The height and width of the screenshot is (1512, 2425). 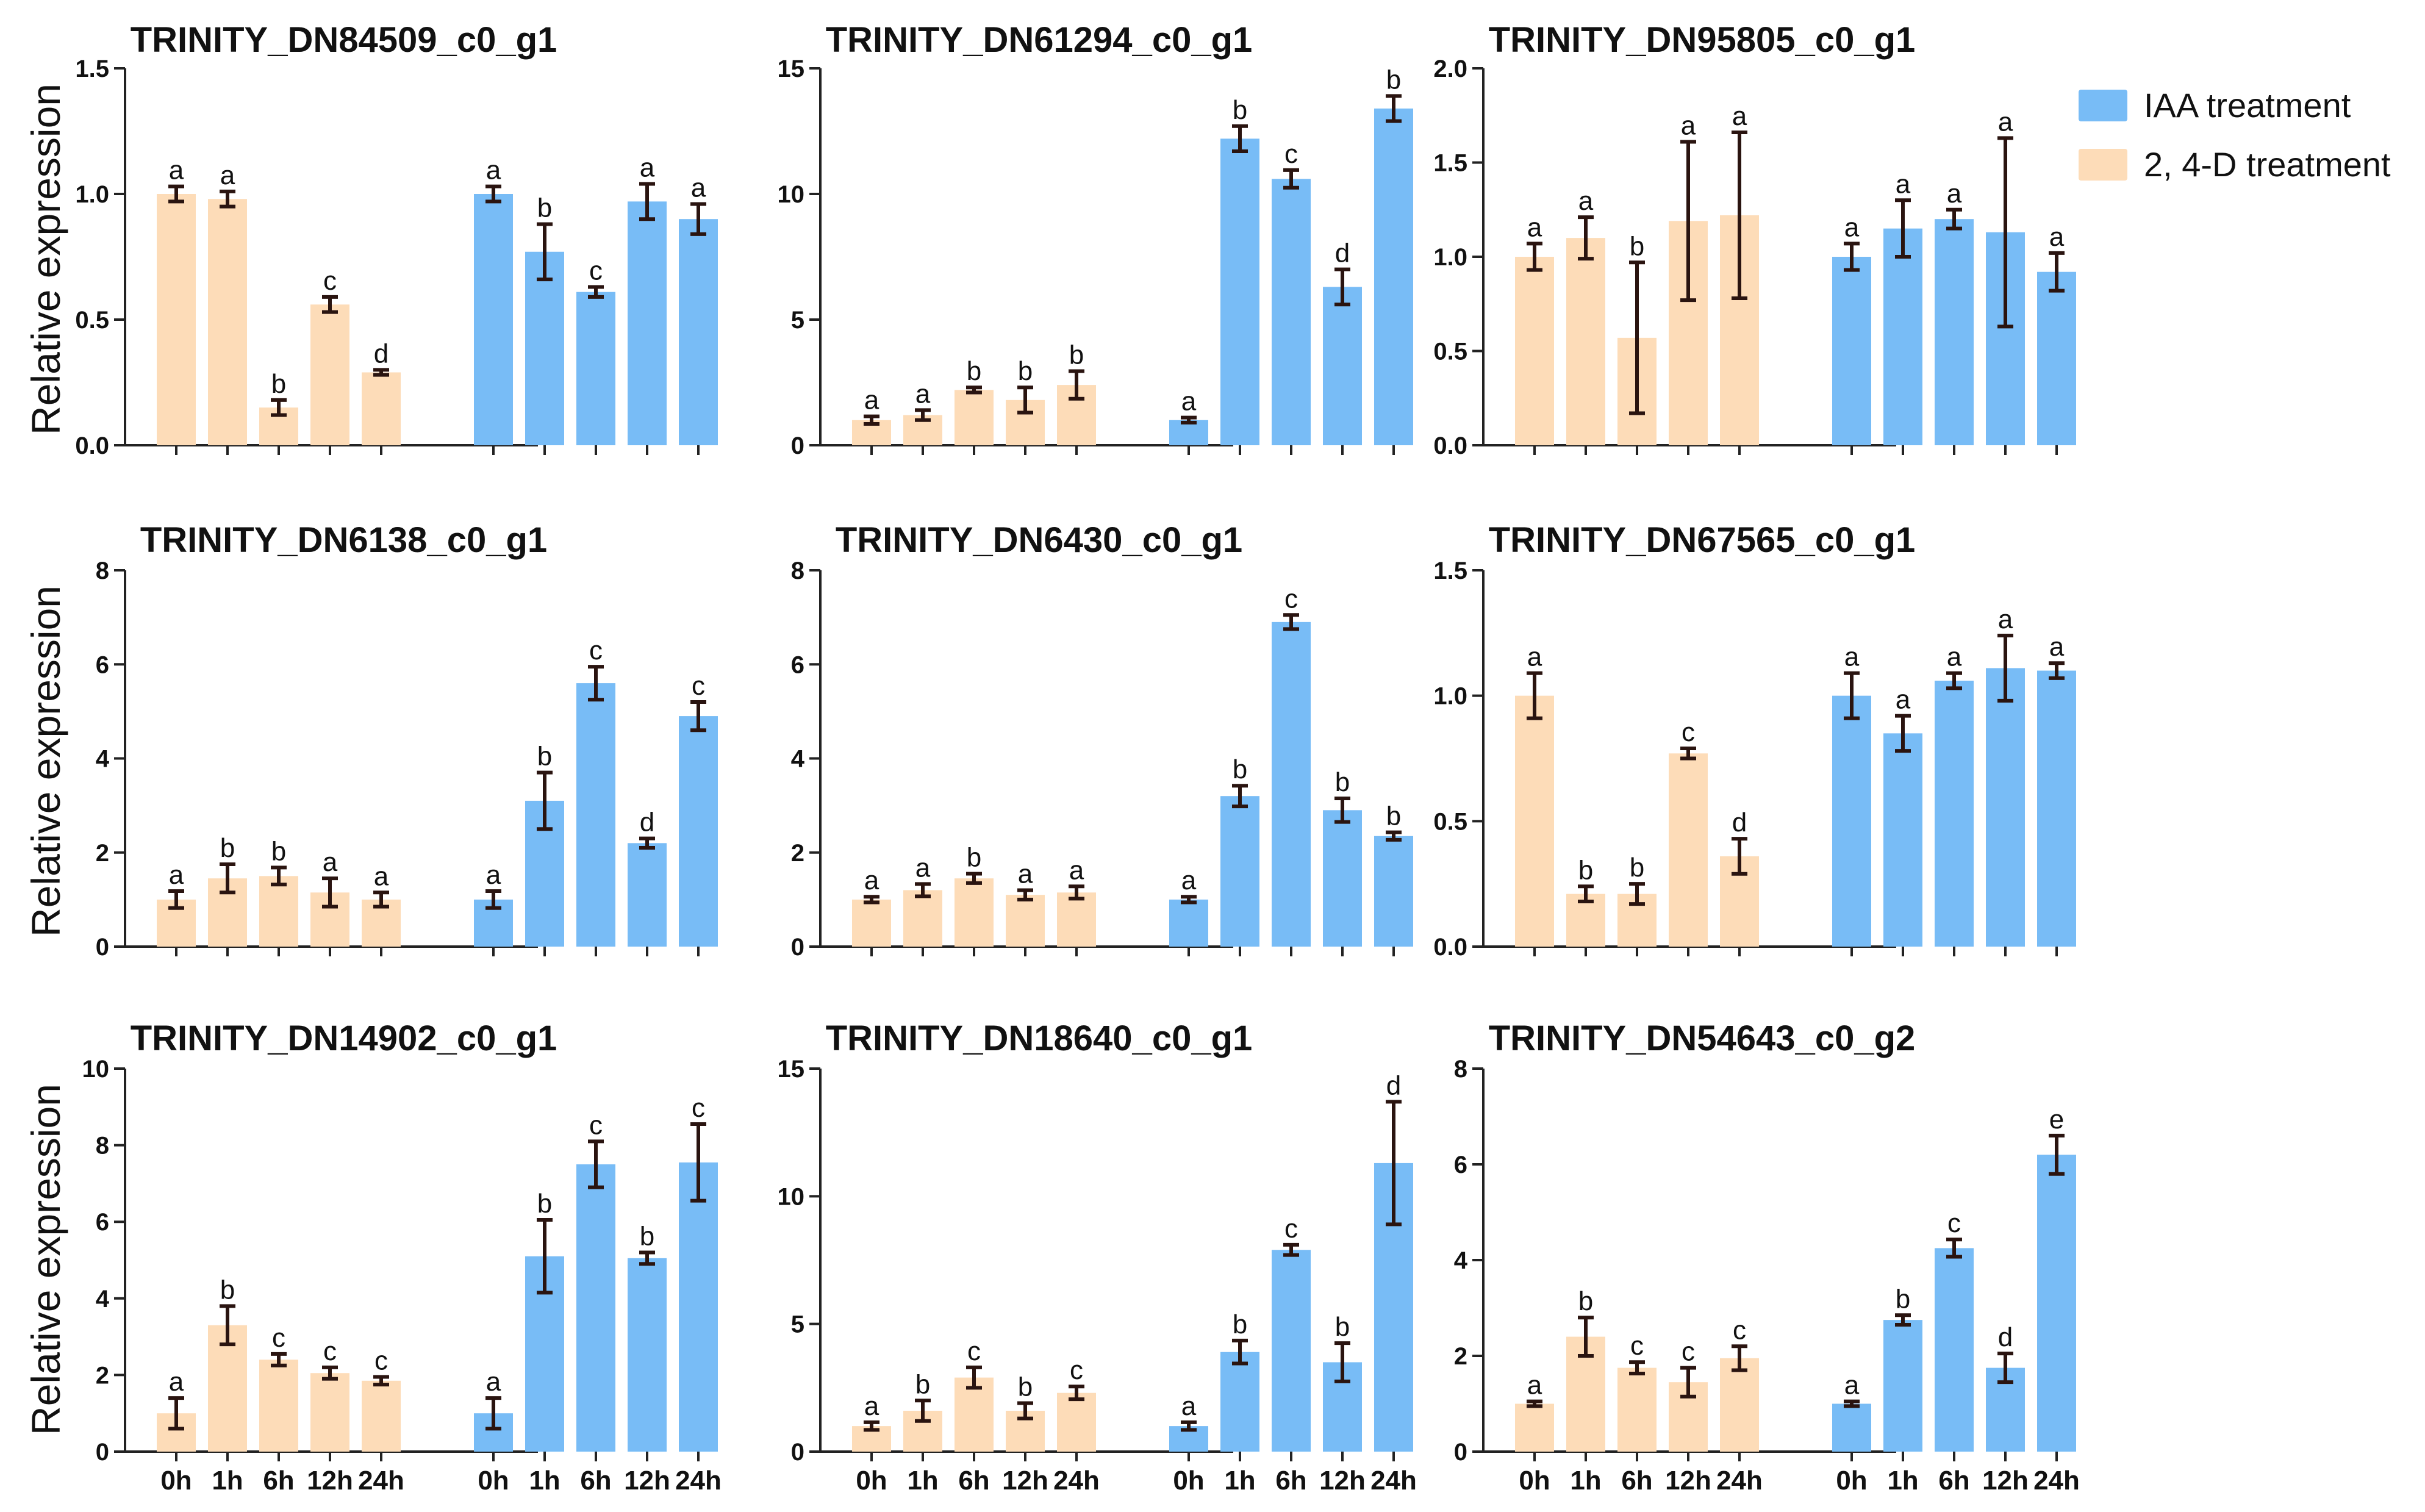 What do you see at coordinates (1039, 40) in the screenshot?
I see `panel-title: TRINITY_DN61294_c0_g1` at bounding box center [1039, 40].